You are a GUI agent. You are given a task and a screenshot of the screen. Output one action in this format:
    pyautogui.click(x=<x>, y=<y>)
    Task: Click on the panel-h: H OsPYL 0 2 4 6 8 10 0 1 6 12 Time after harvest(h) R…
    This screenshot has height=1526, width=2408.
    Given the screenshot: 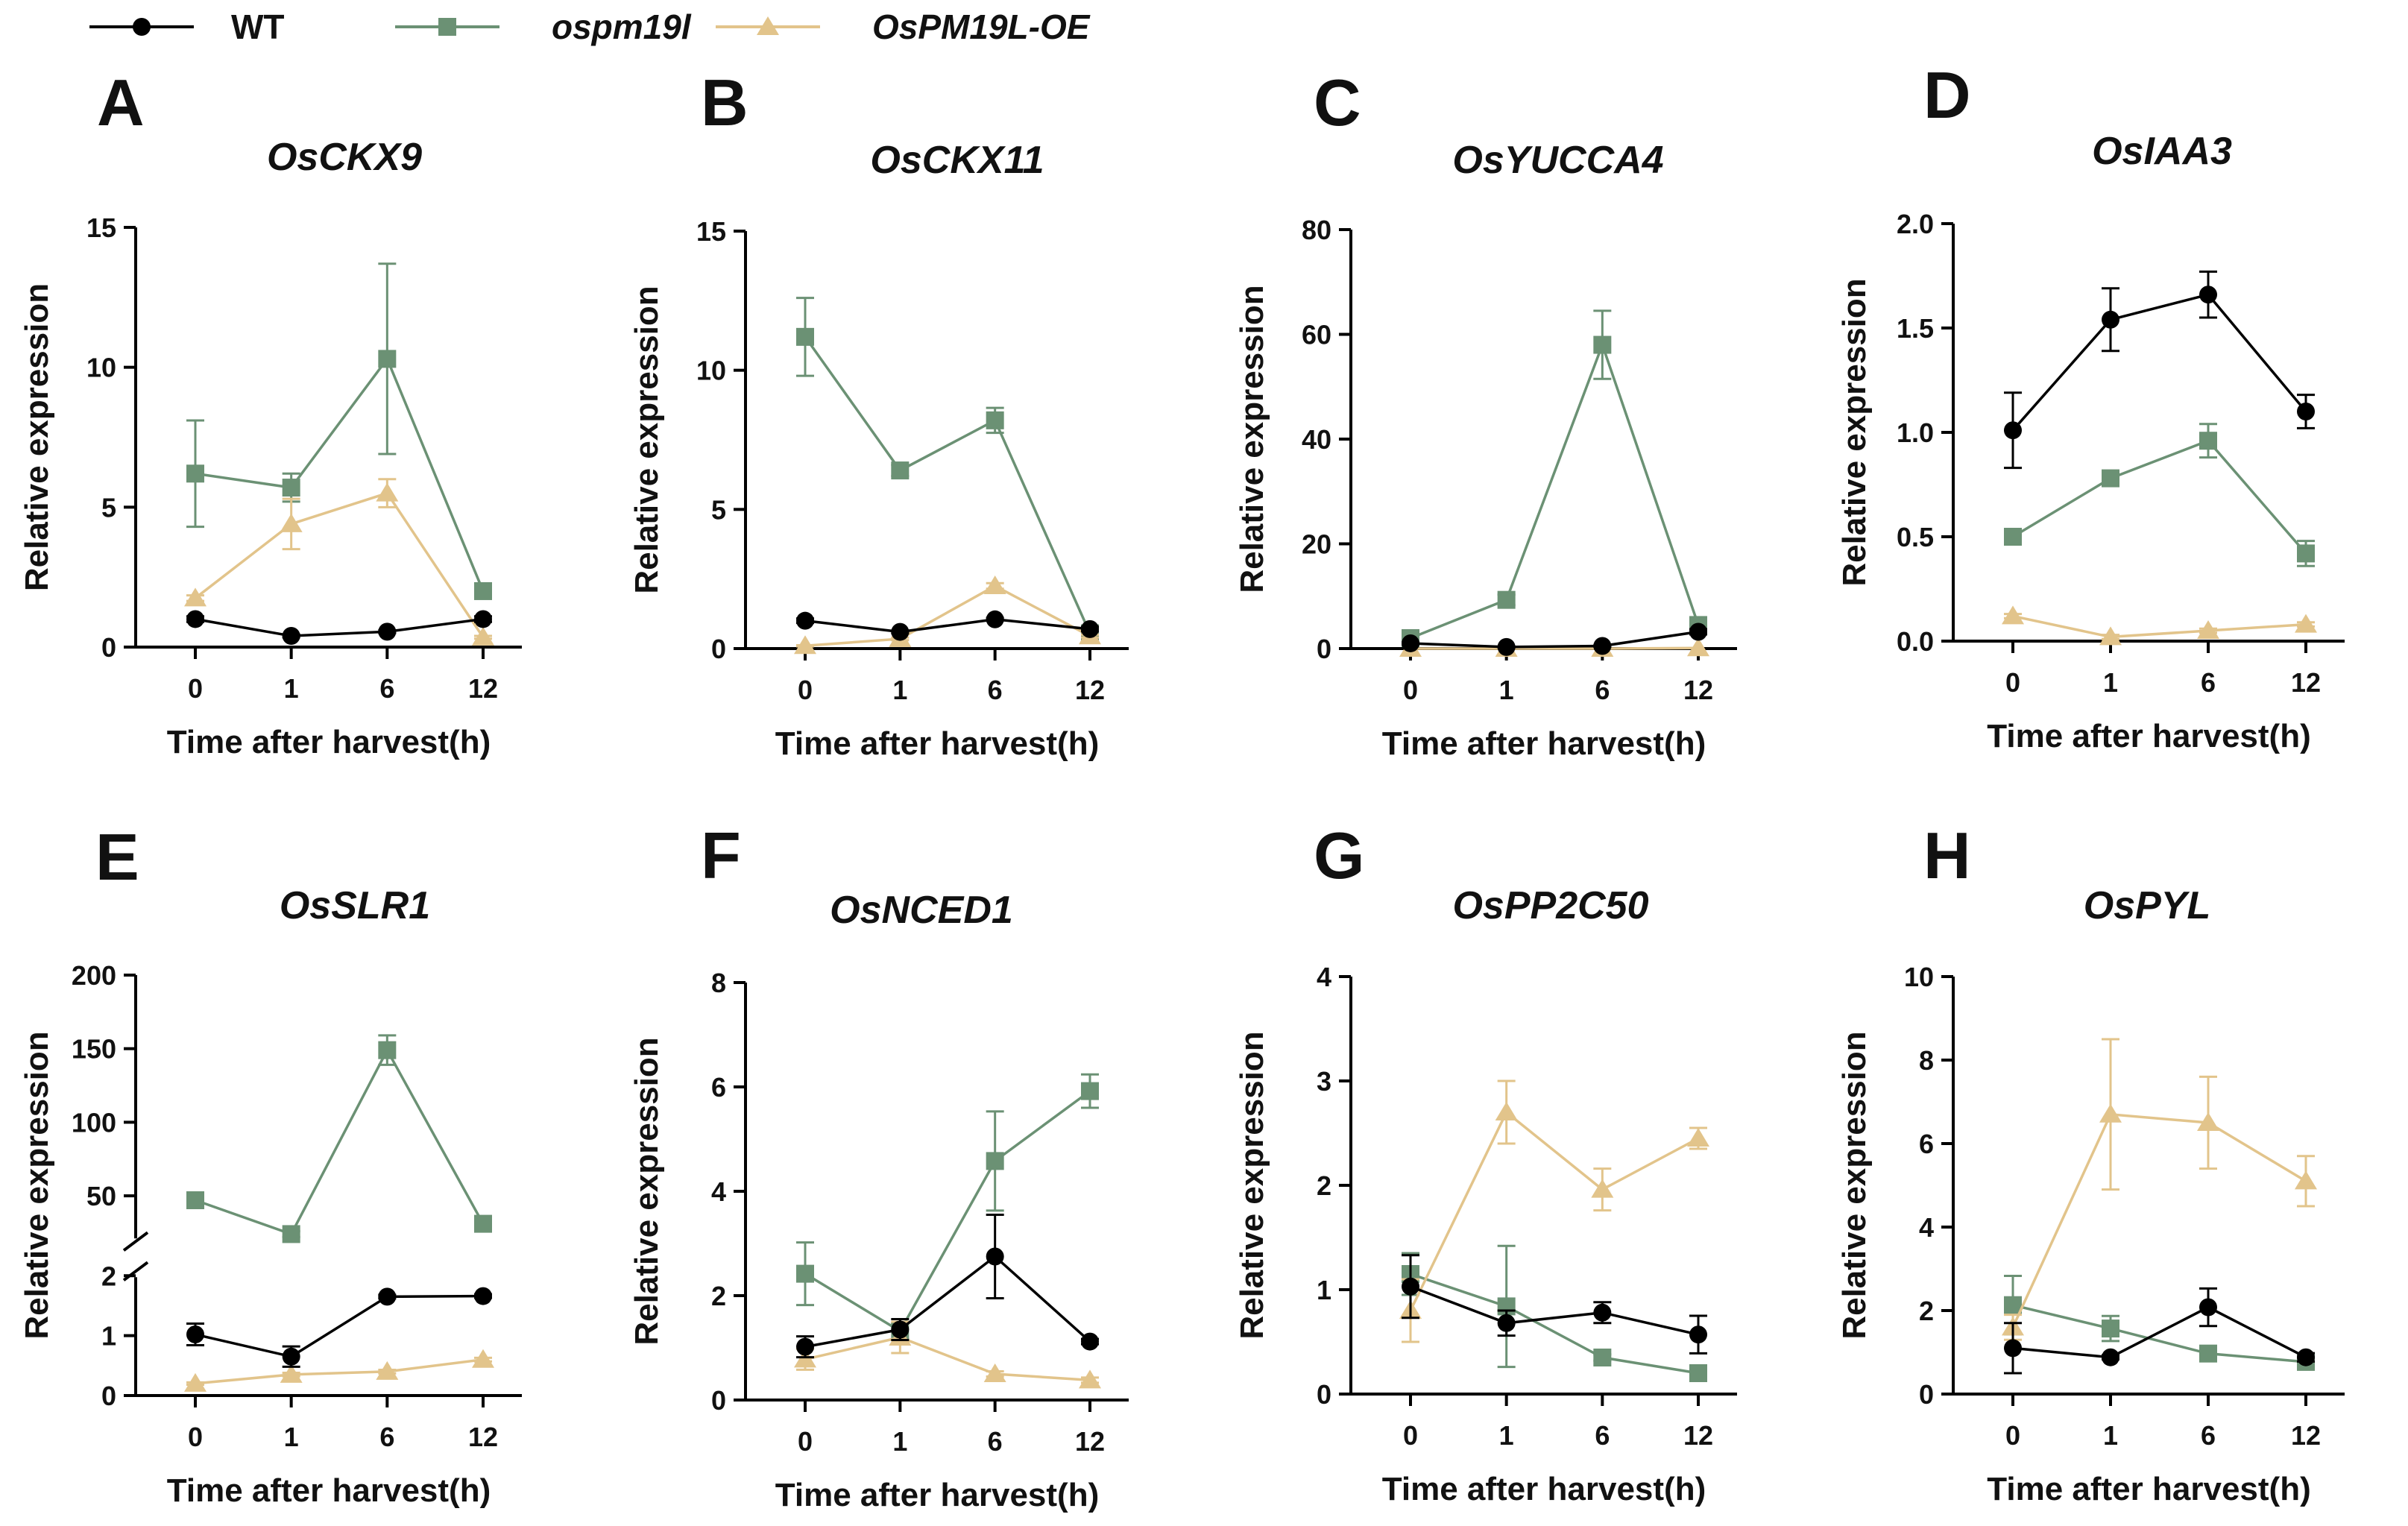 What is the action you would take?
    pyautogui.click(x=2090, y=1163)
    